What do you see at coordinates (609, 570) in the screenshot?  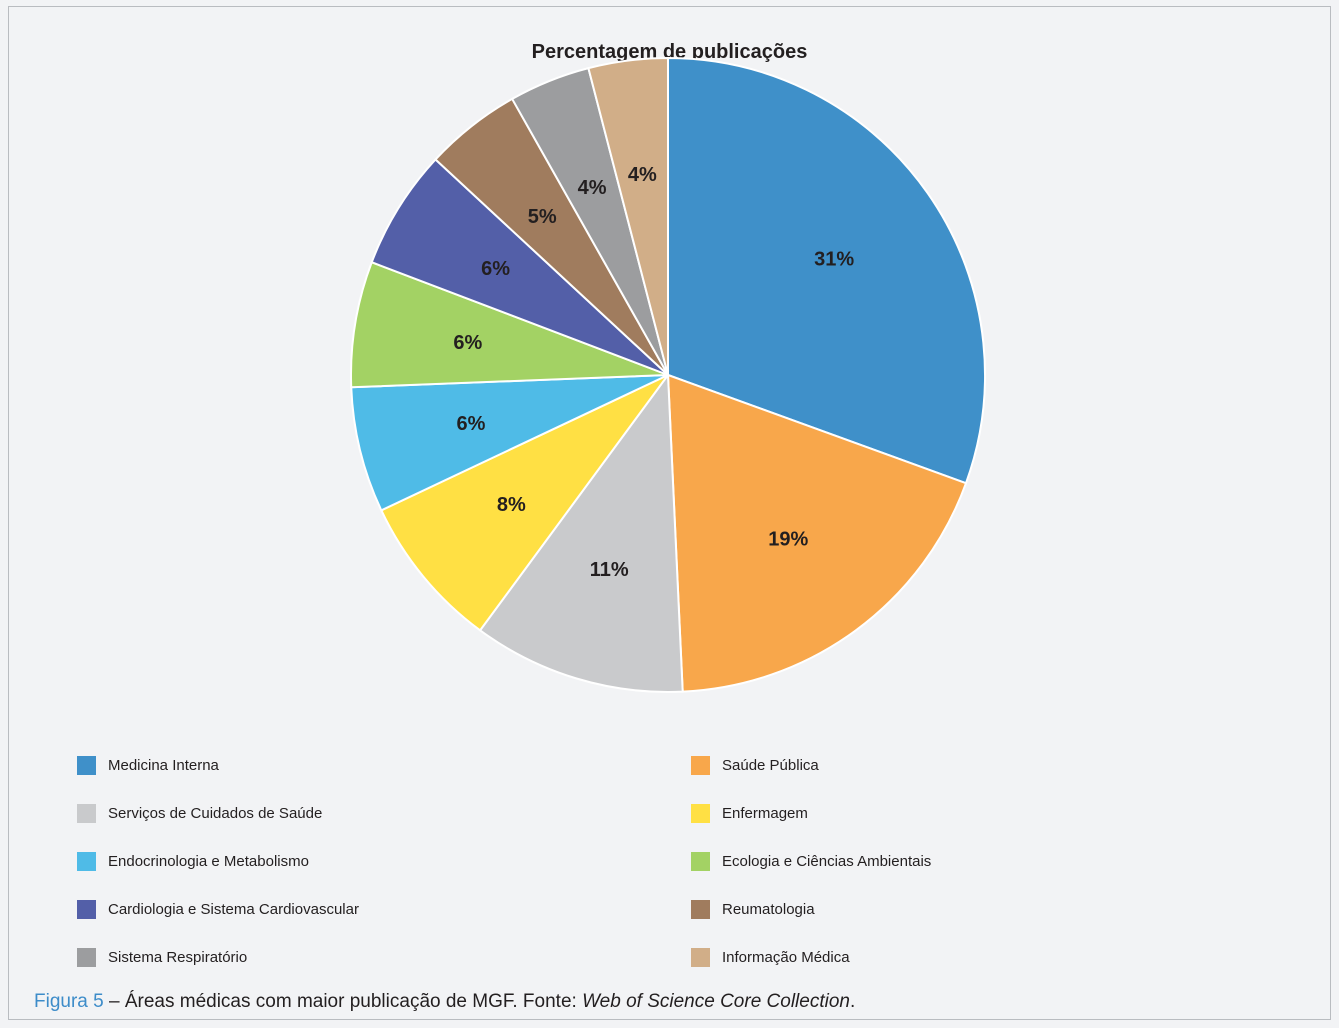 I see `slice-label-3: 11%` at bounding box center [609, 570].